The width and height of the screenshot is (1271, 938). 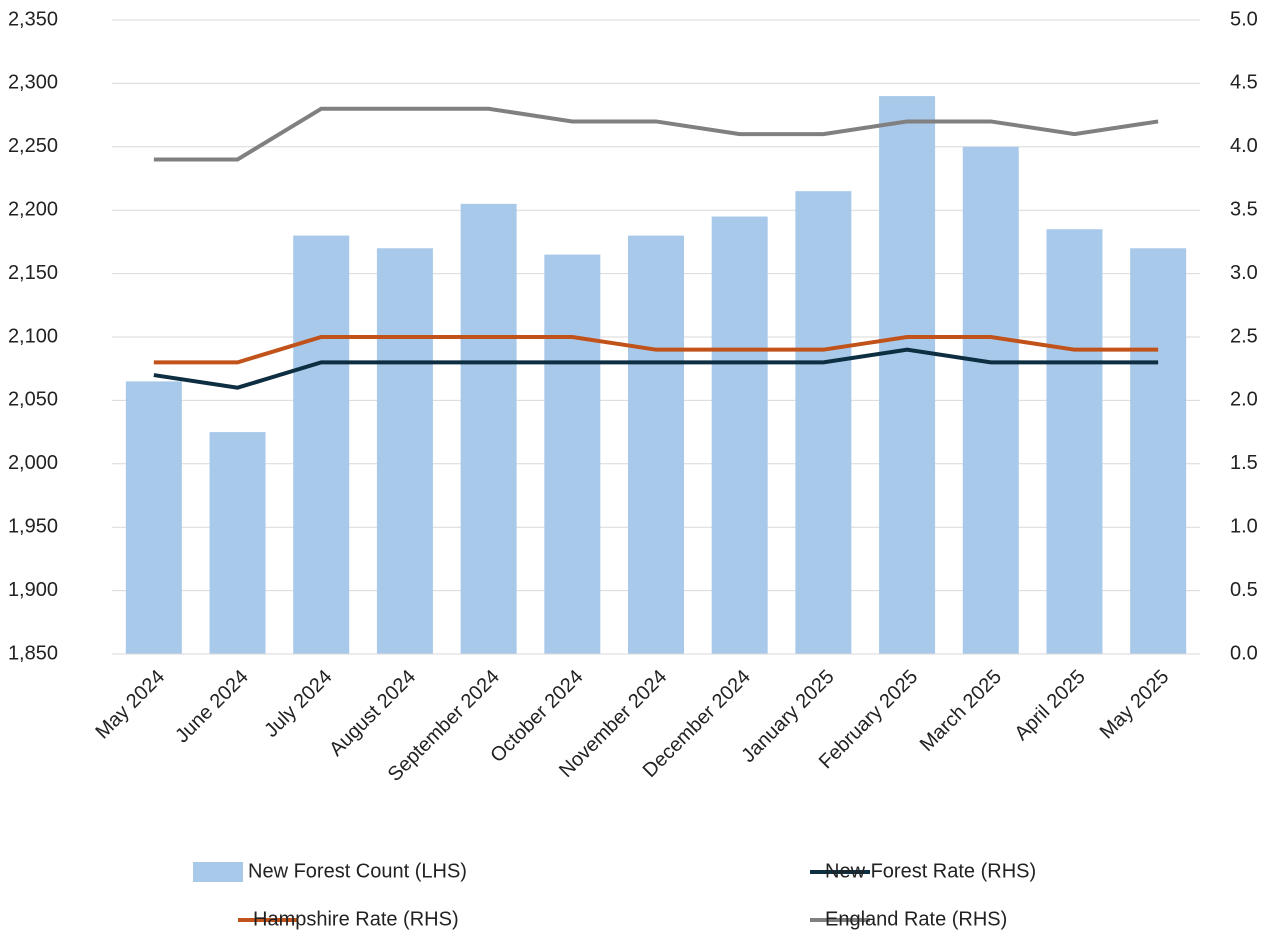 What do you see at coordinates (916, 919) in the screenshot?
I see `legend-label: England Rate (RHS)` at bounding box center [916, 919].